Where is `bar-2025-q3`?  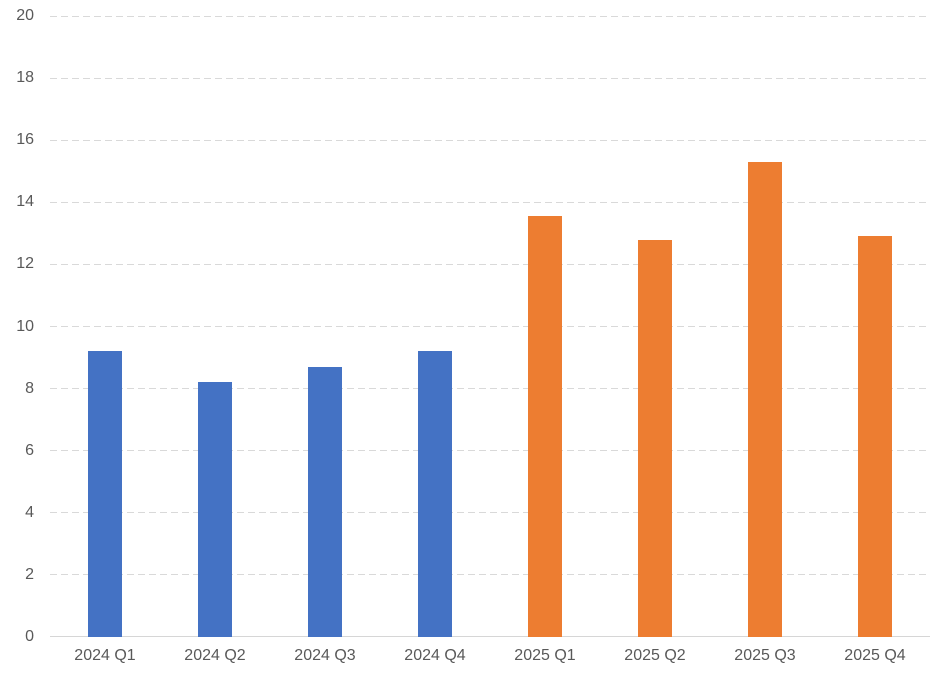
bar-2025-q3 is located at coordinates (765, 399).